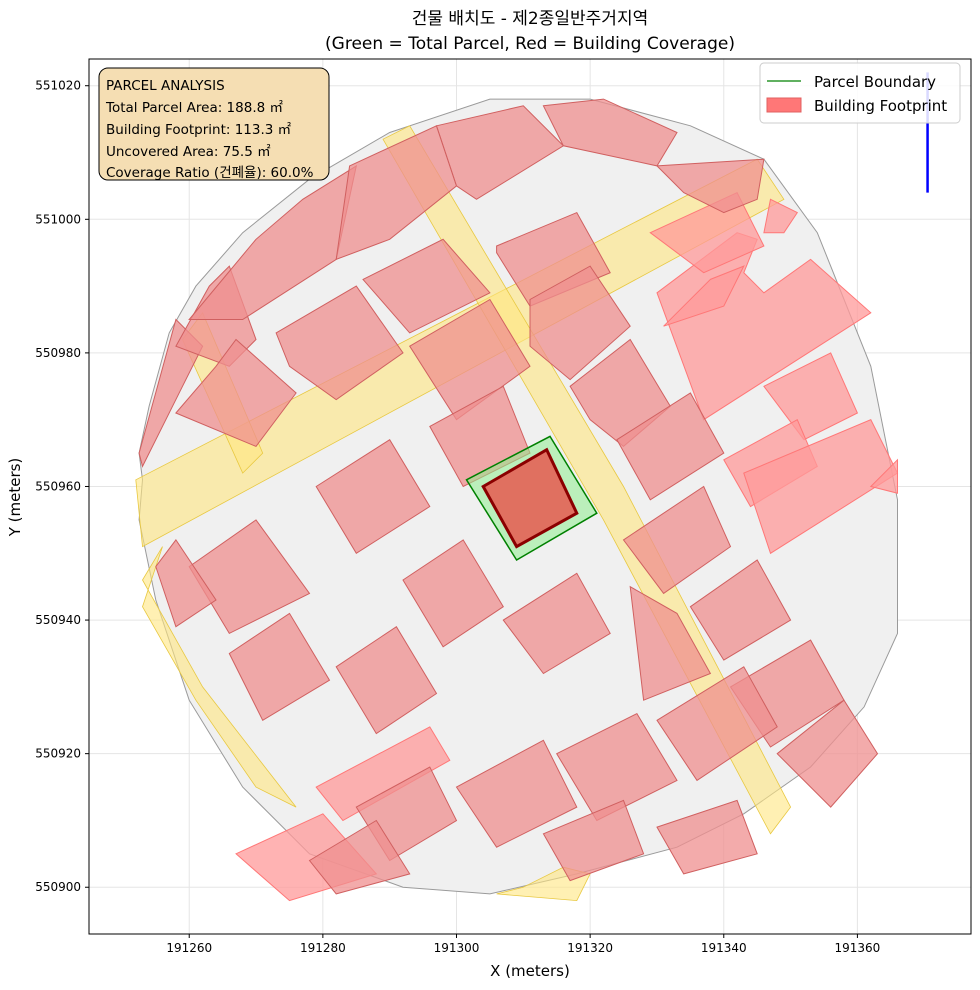 The image size is (980, 990). I want to click on x-tick-label-0: 191260, so click(189, 948).